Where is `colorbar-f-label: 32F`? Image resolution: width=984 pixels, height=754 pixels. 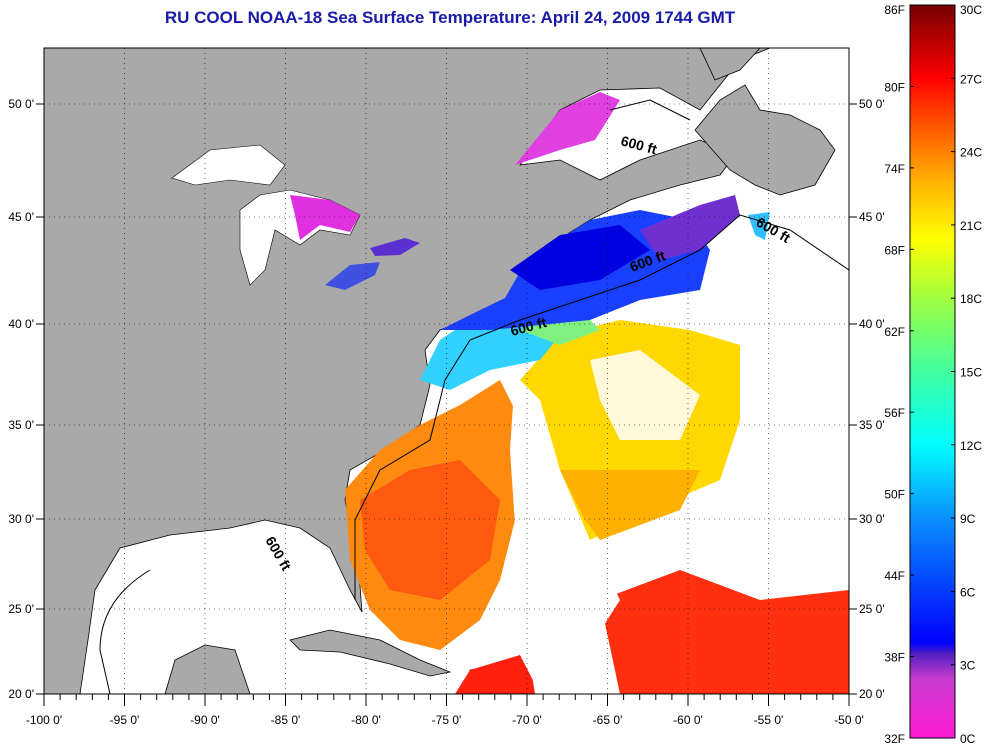
colorbar-f-label: 32F is located at coordinates (894, 739).